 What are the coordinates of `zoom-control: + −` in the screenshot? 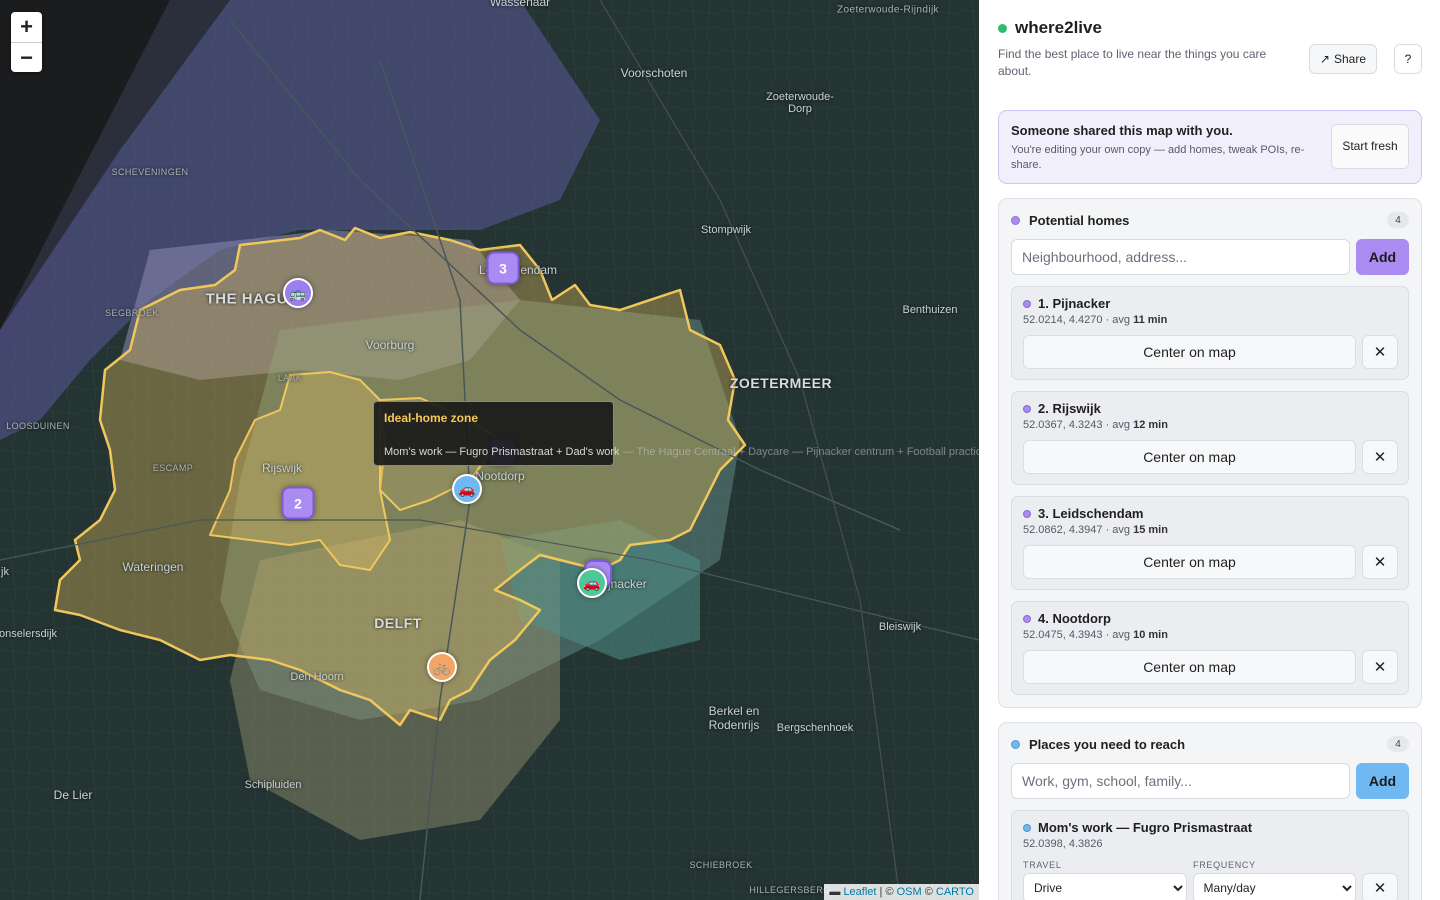 It's located at (26, 42).